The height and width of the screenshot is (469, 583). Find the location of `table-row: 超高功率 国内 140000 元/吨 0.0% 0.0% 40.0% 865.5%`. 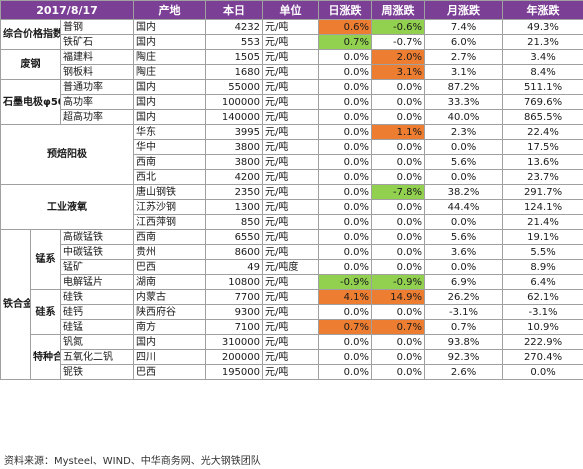

table-row: 超高功率 国内 140000 元/吨 0.0% 0.0% 40.0% 865.5% is located at coordinates (292, 117).